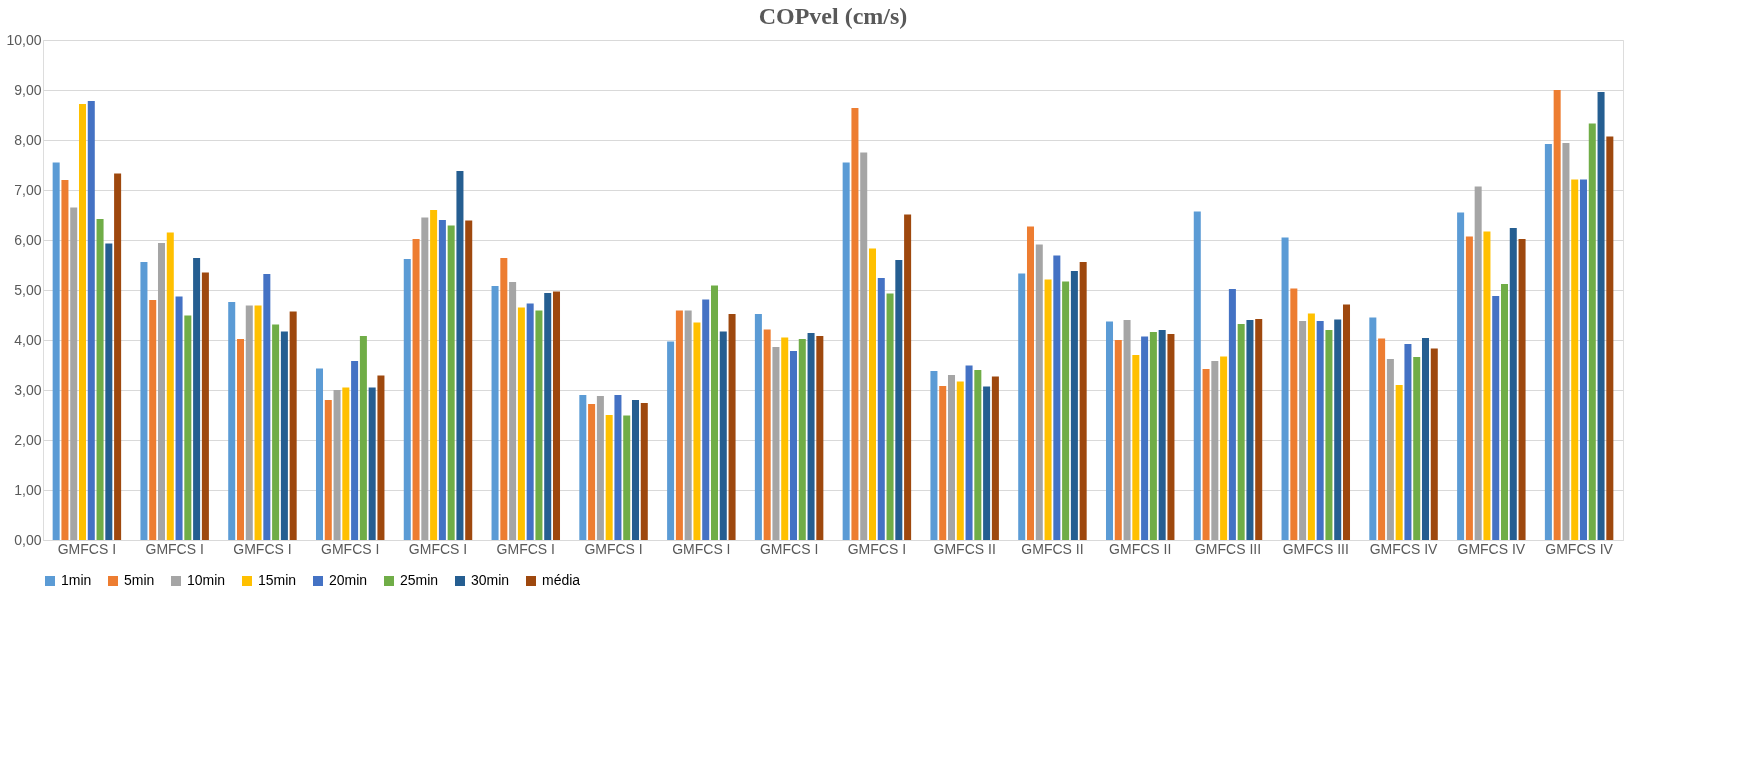 The image size is (1739, 759). Describe the element at coordinates (277, 580) in the screenshot. I see `legend-label: 15min` at that location.